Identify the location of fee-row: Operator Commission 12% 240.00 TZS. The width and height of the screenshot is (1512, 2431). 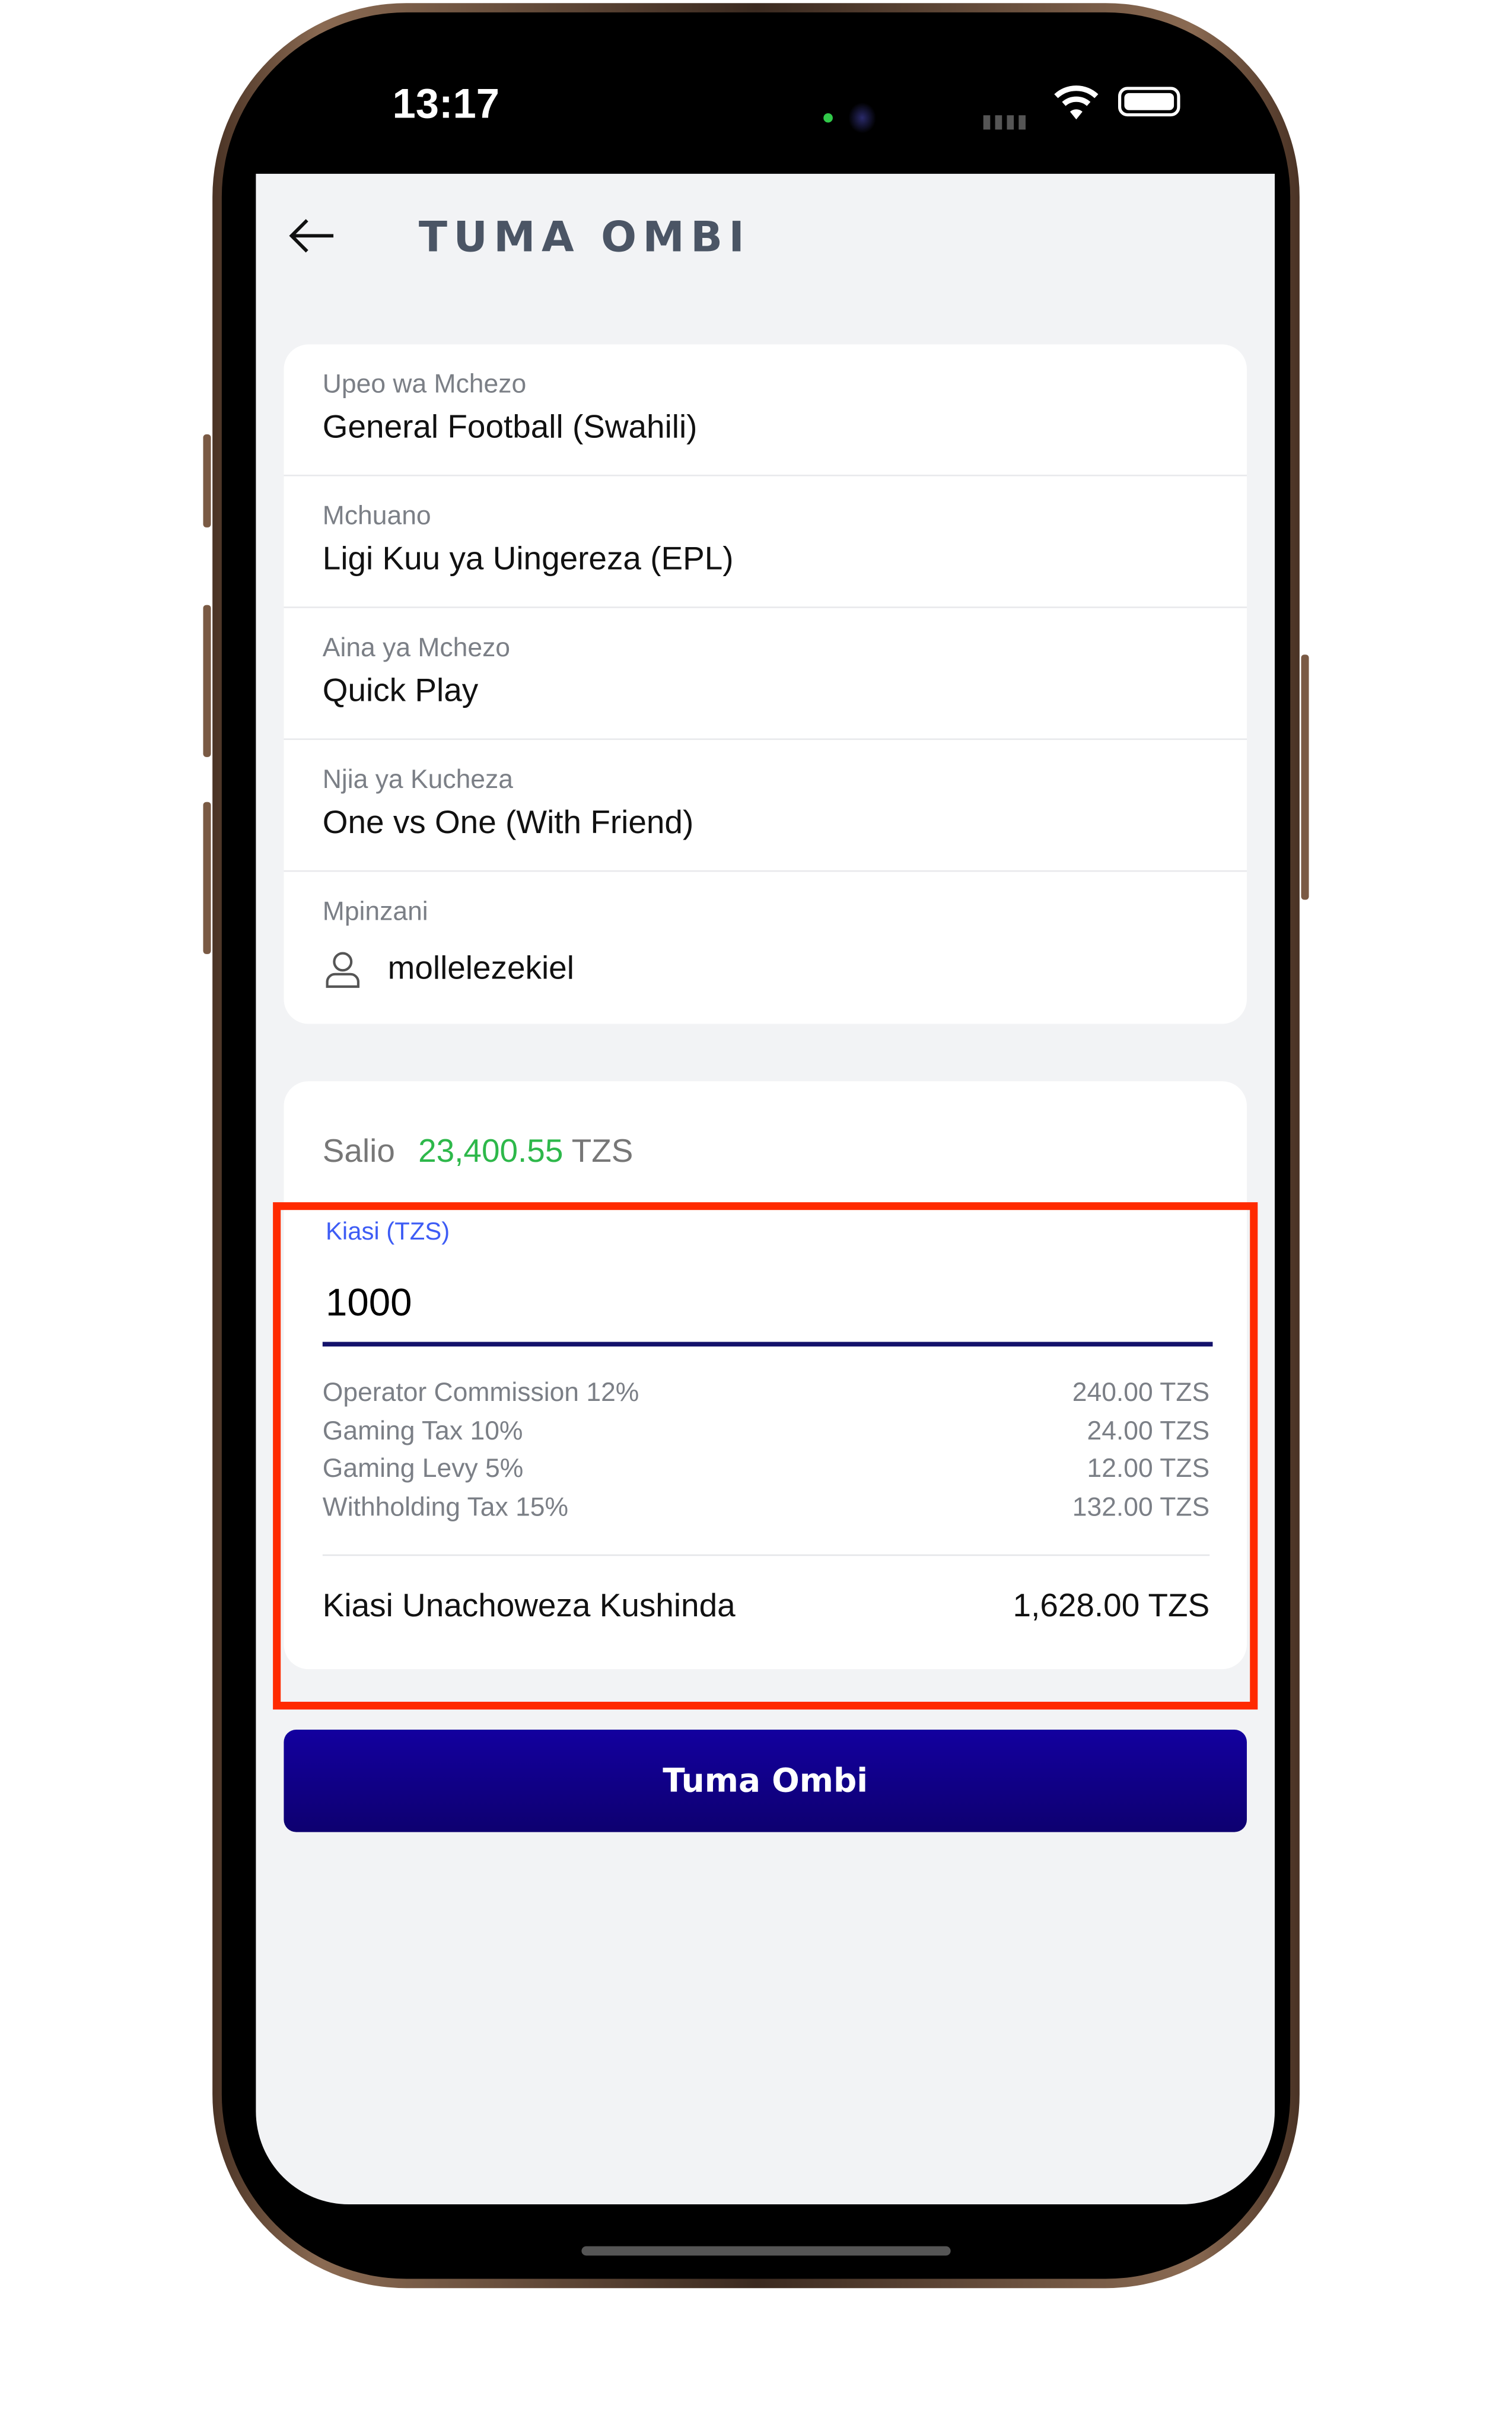
(766, 1397).